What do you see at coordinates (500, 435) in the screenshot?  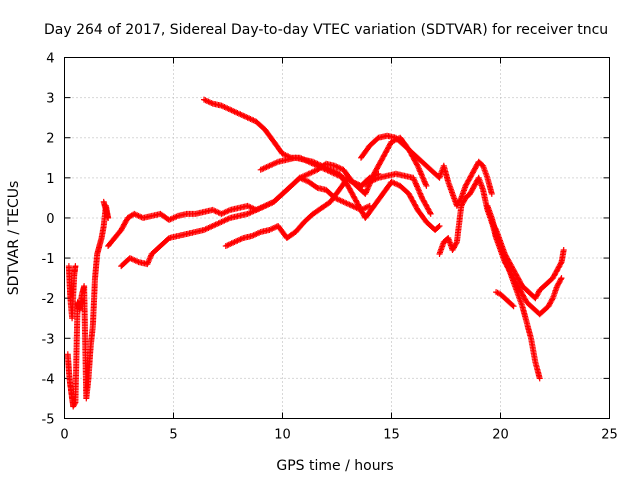 I see `x-tick-label: 20` at bounding box center [500, 435].